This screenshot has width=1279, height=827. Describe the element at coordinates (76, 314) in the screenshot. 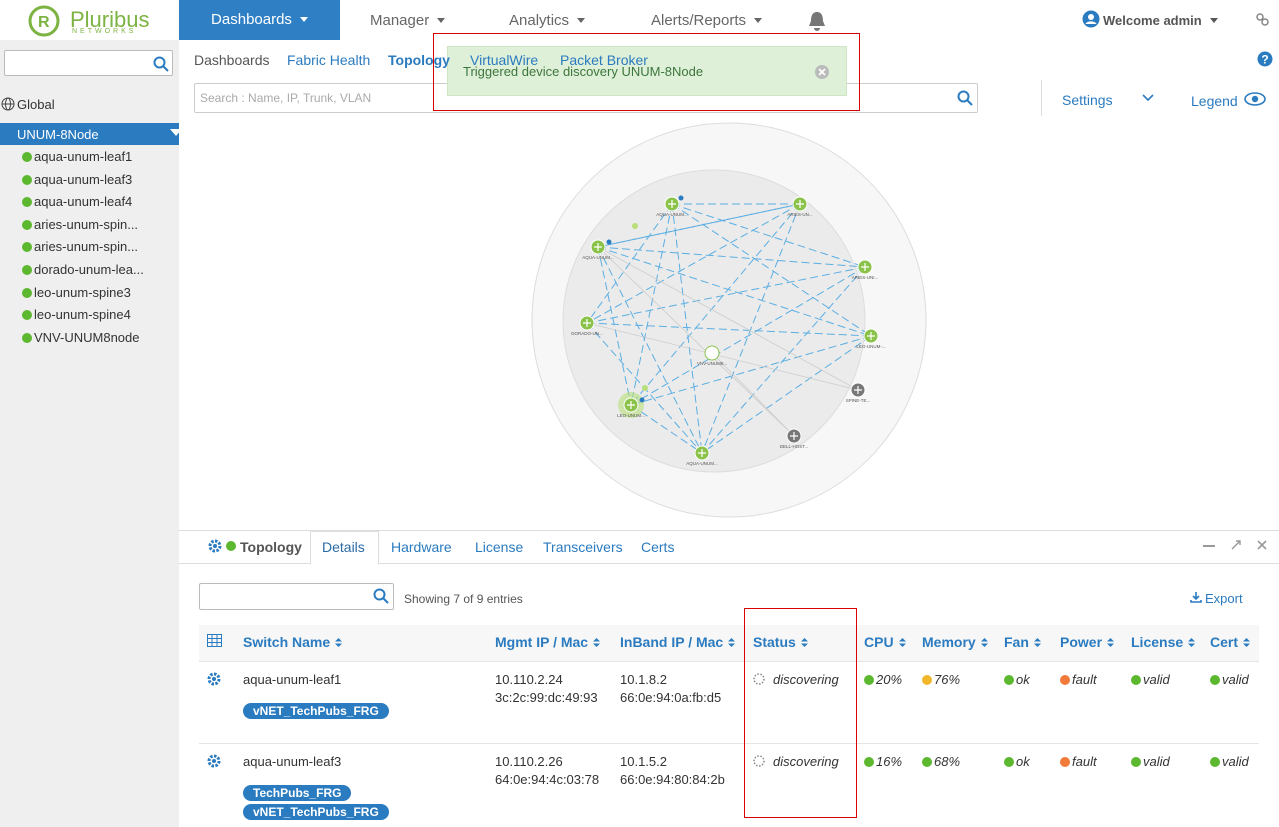

I see `switch-item: leo-unum-spine4` at that location.